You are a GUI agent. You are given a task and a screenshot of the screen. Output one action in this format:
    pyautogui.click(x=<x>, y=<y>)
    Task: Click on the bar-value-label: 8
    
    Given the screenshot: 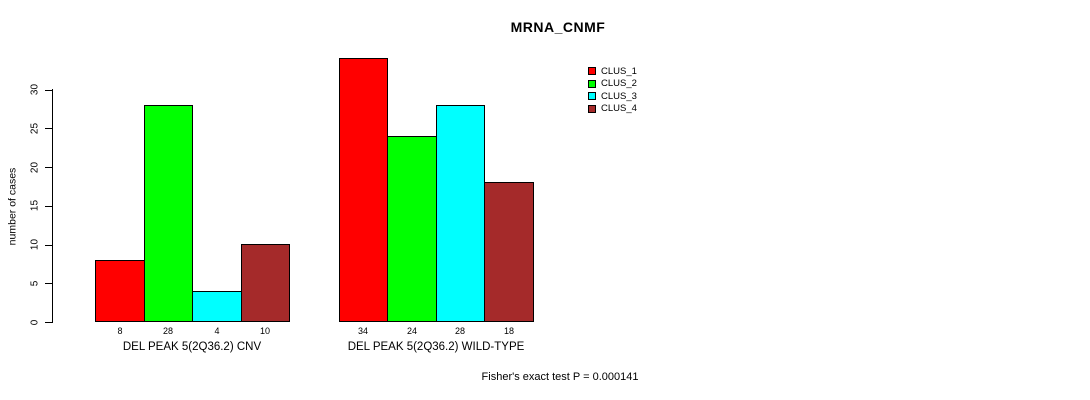 What is the action you would take?
    pyautogui.click(x=120, y=331)
    